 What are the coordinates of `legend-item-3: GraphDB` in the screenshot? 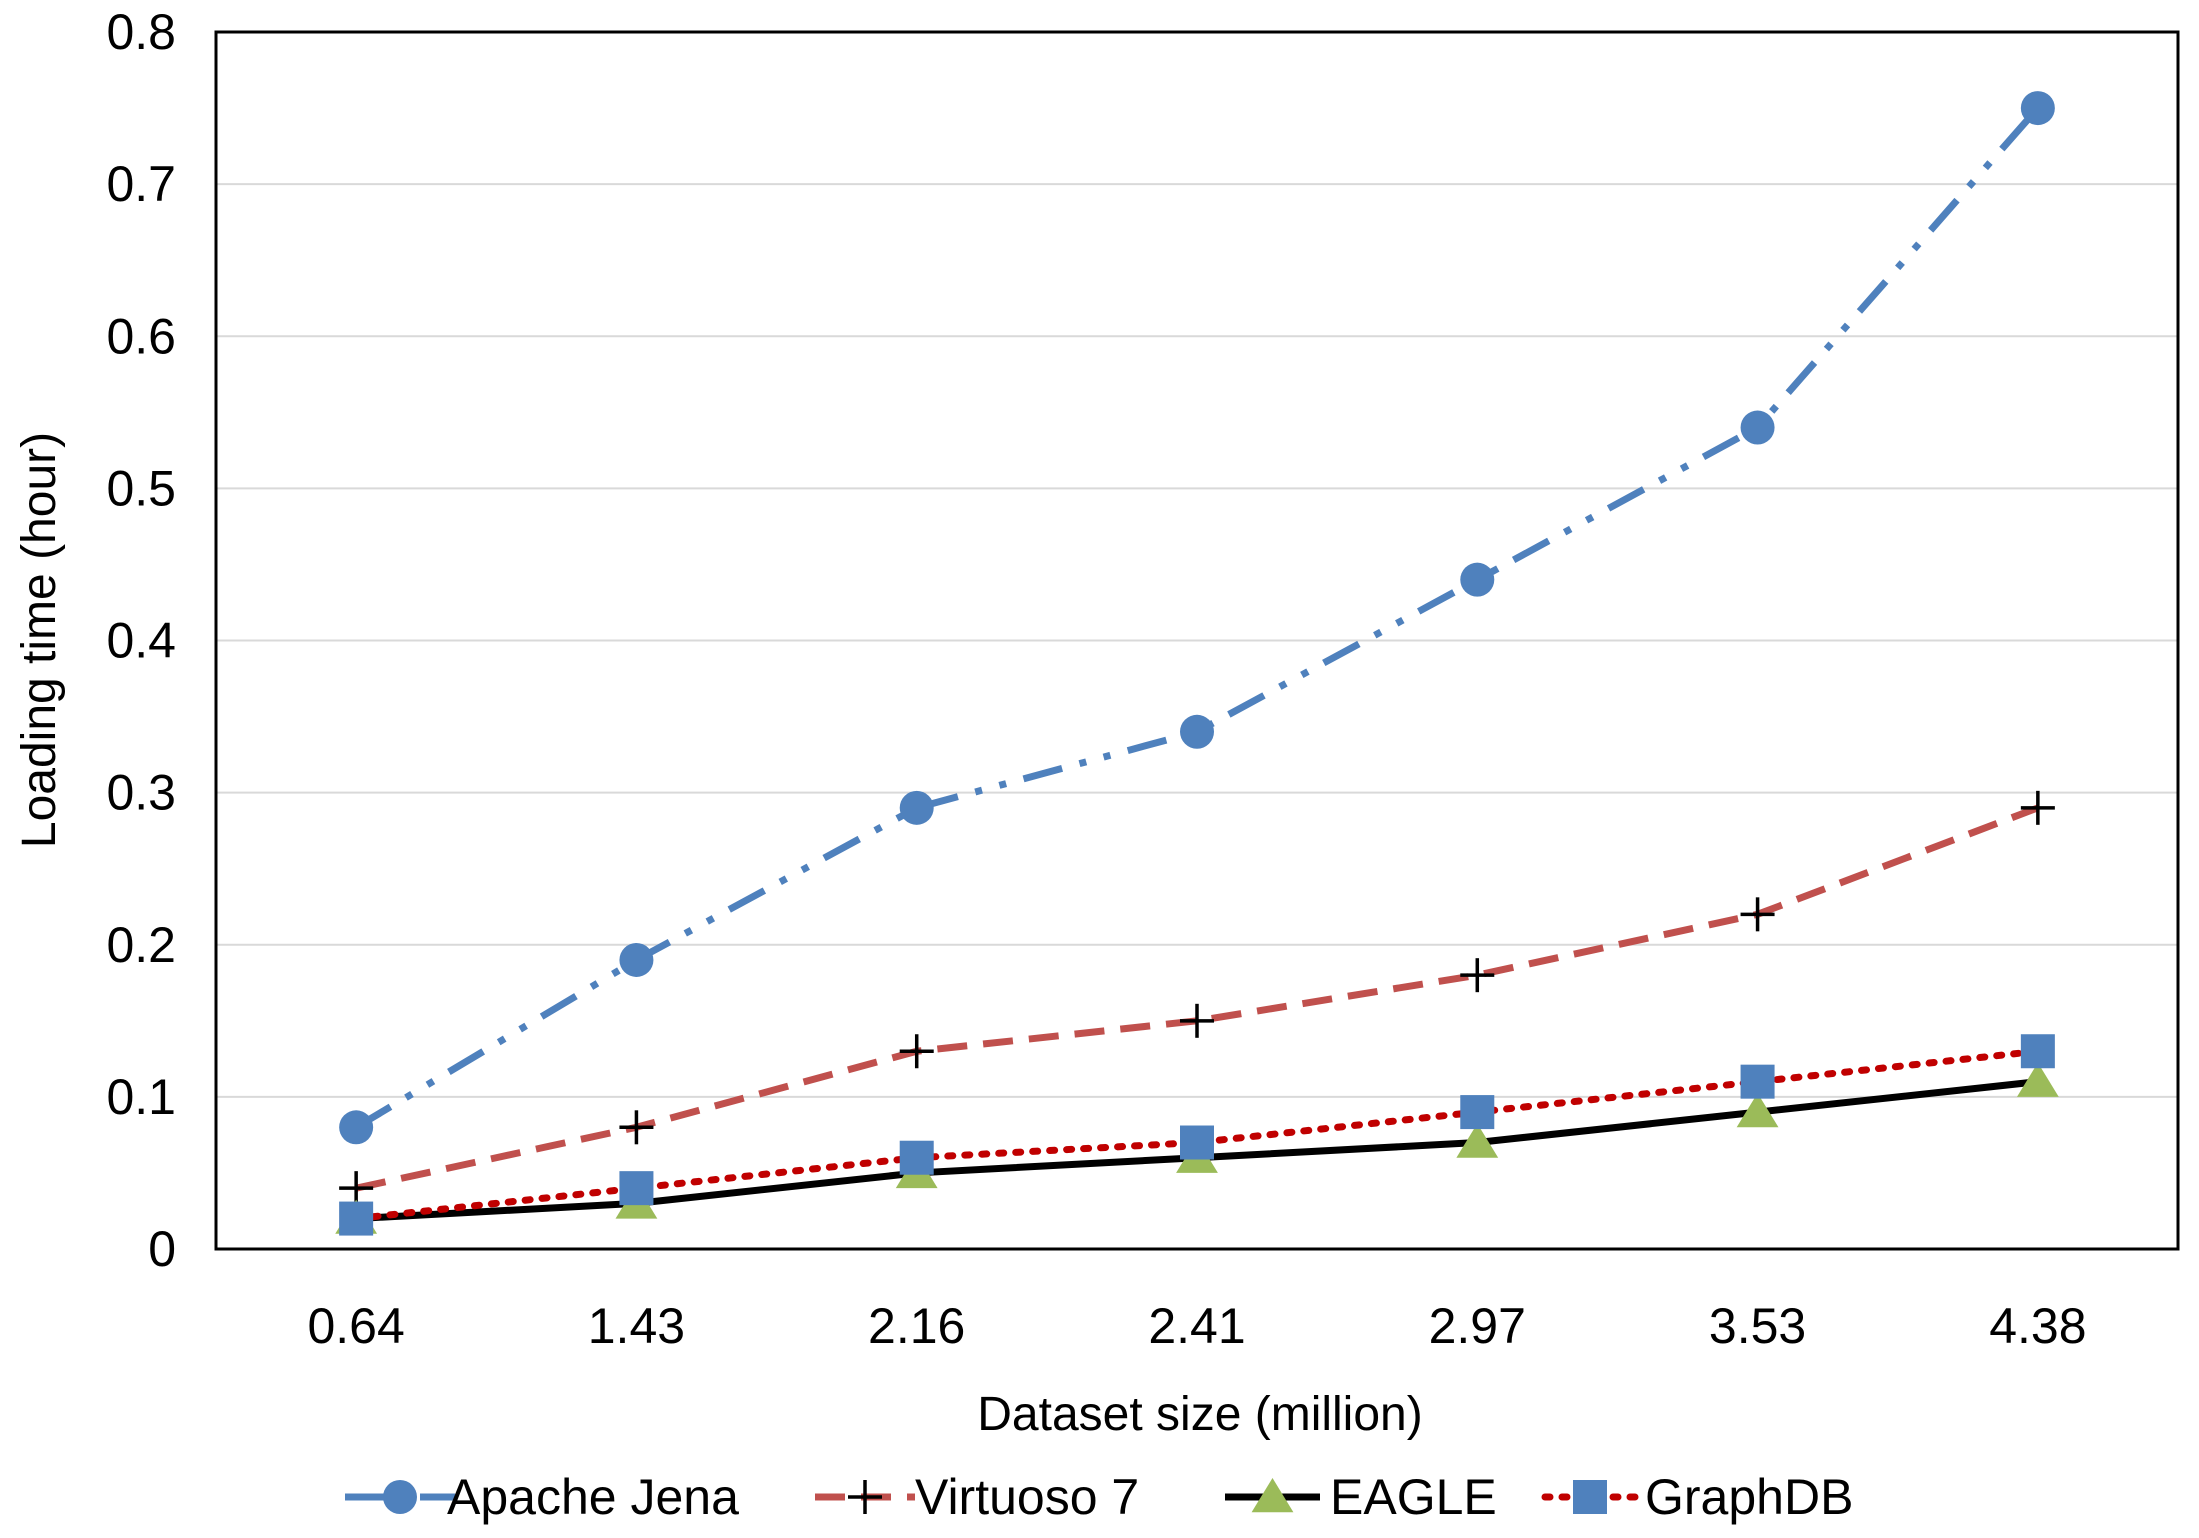 It's located at (1697, 1497).